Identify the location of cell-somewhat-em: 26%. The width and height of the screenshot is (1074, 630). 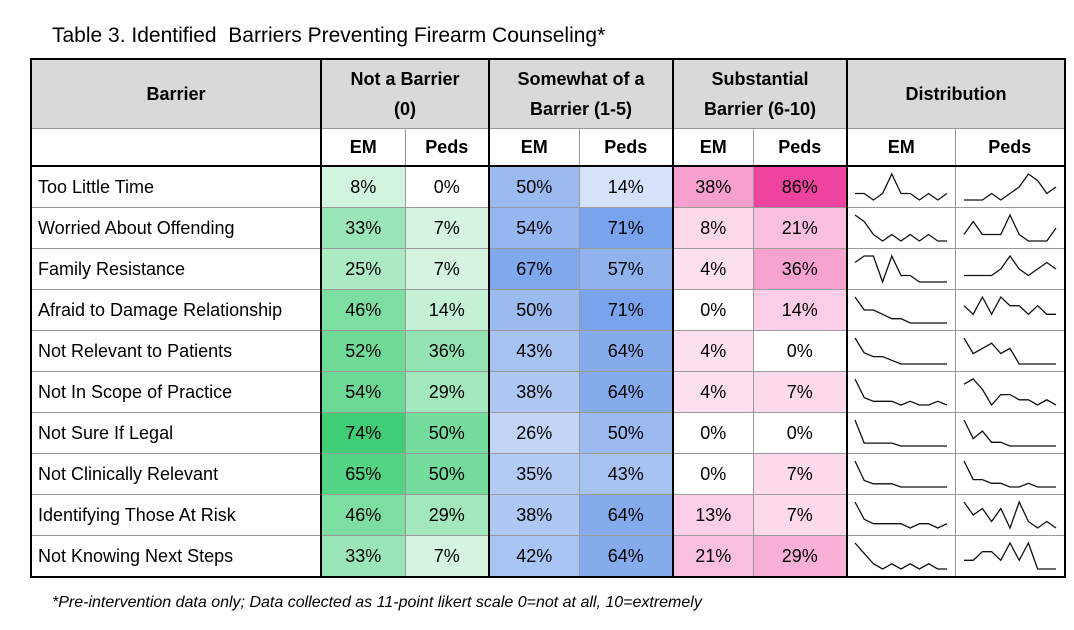
(534, 433).